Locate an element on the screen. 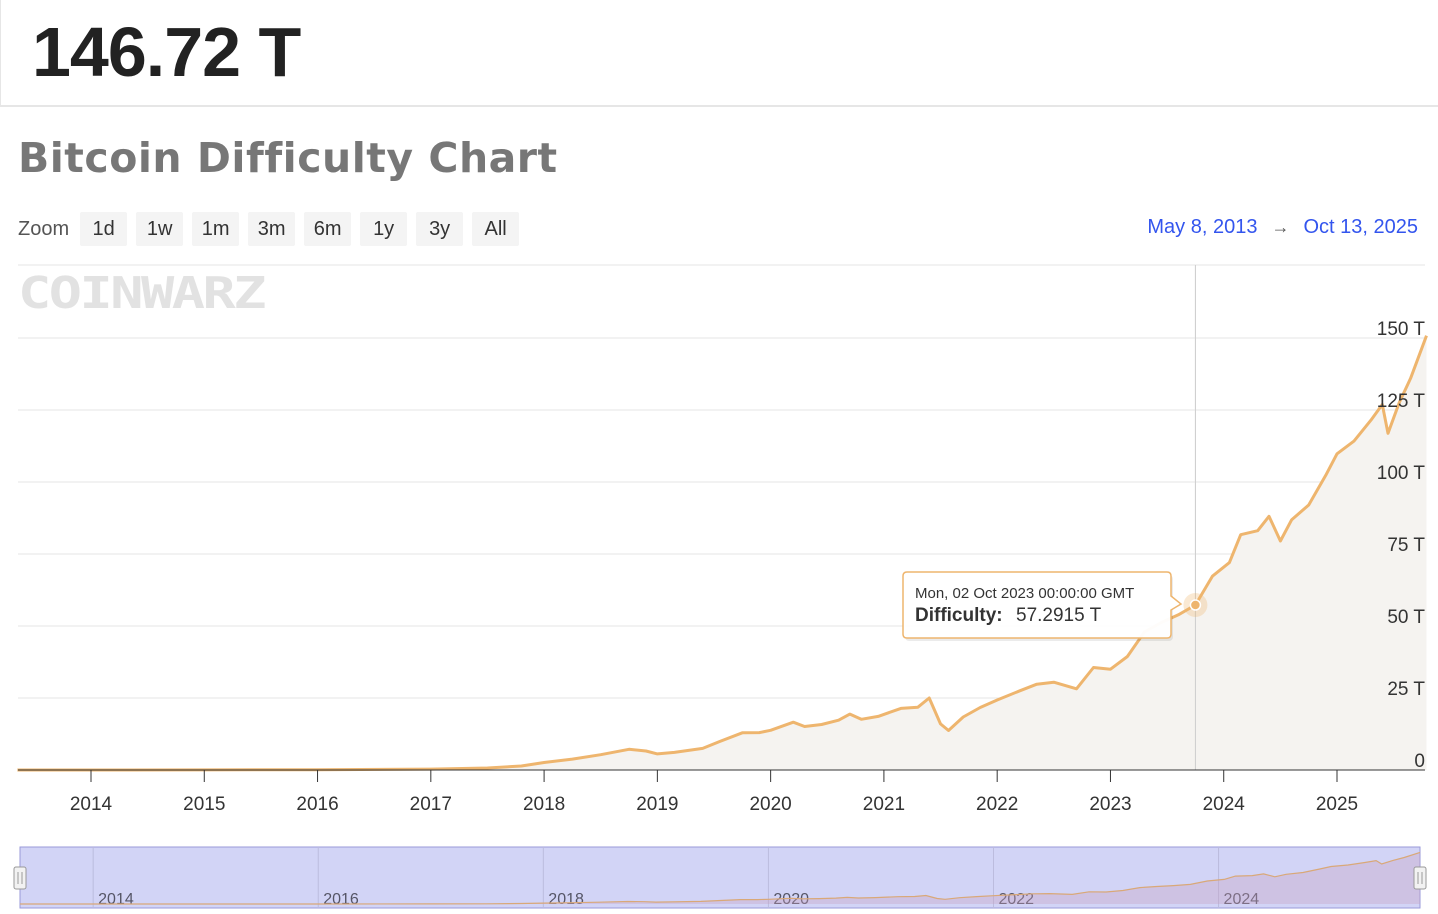 This screenshot has height=914, width=1438. x-axis-tick-label: 2025 is located at coordinates (1337, 804).